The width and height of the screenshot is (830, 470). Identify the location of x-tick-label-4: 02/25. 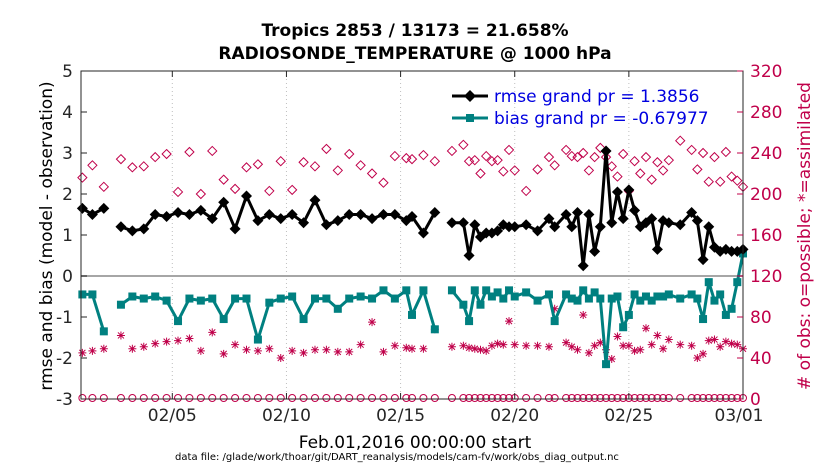
(628, 416).